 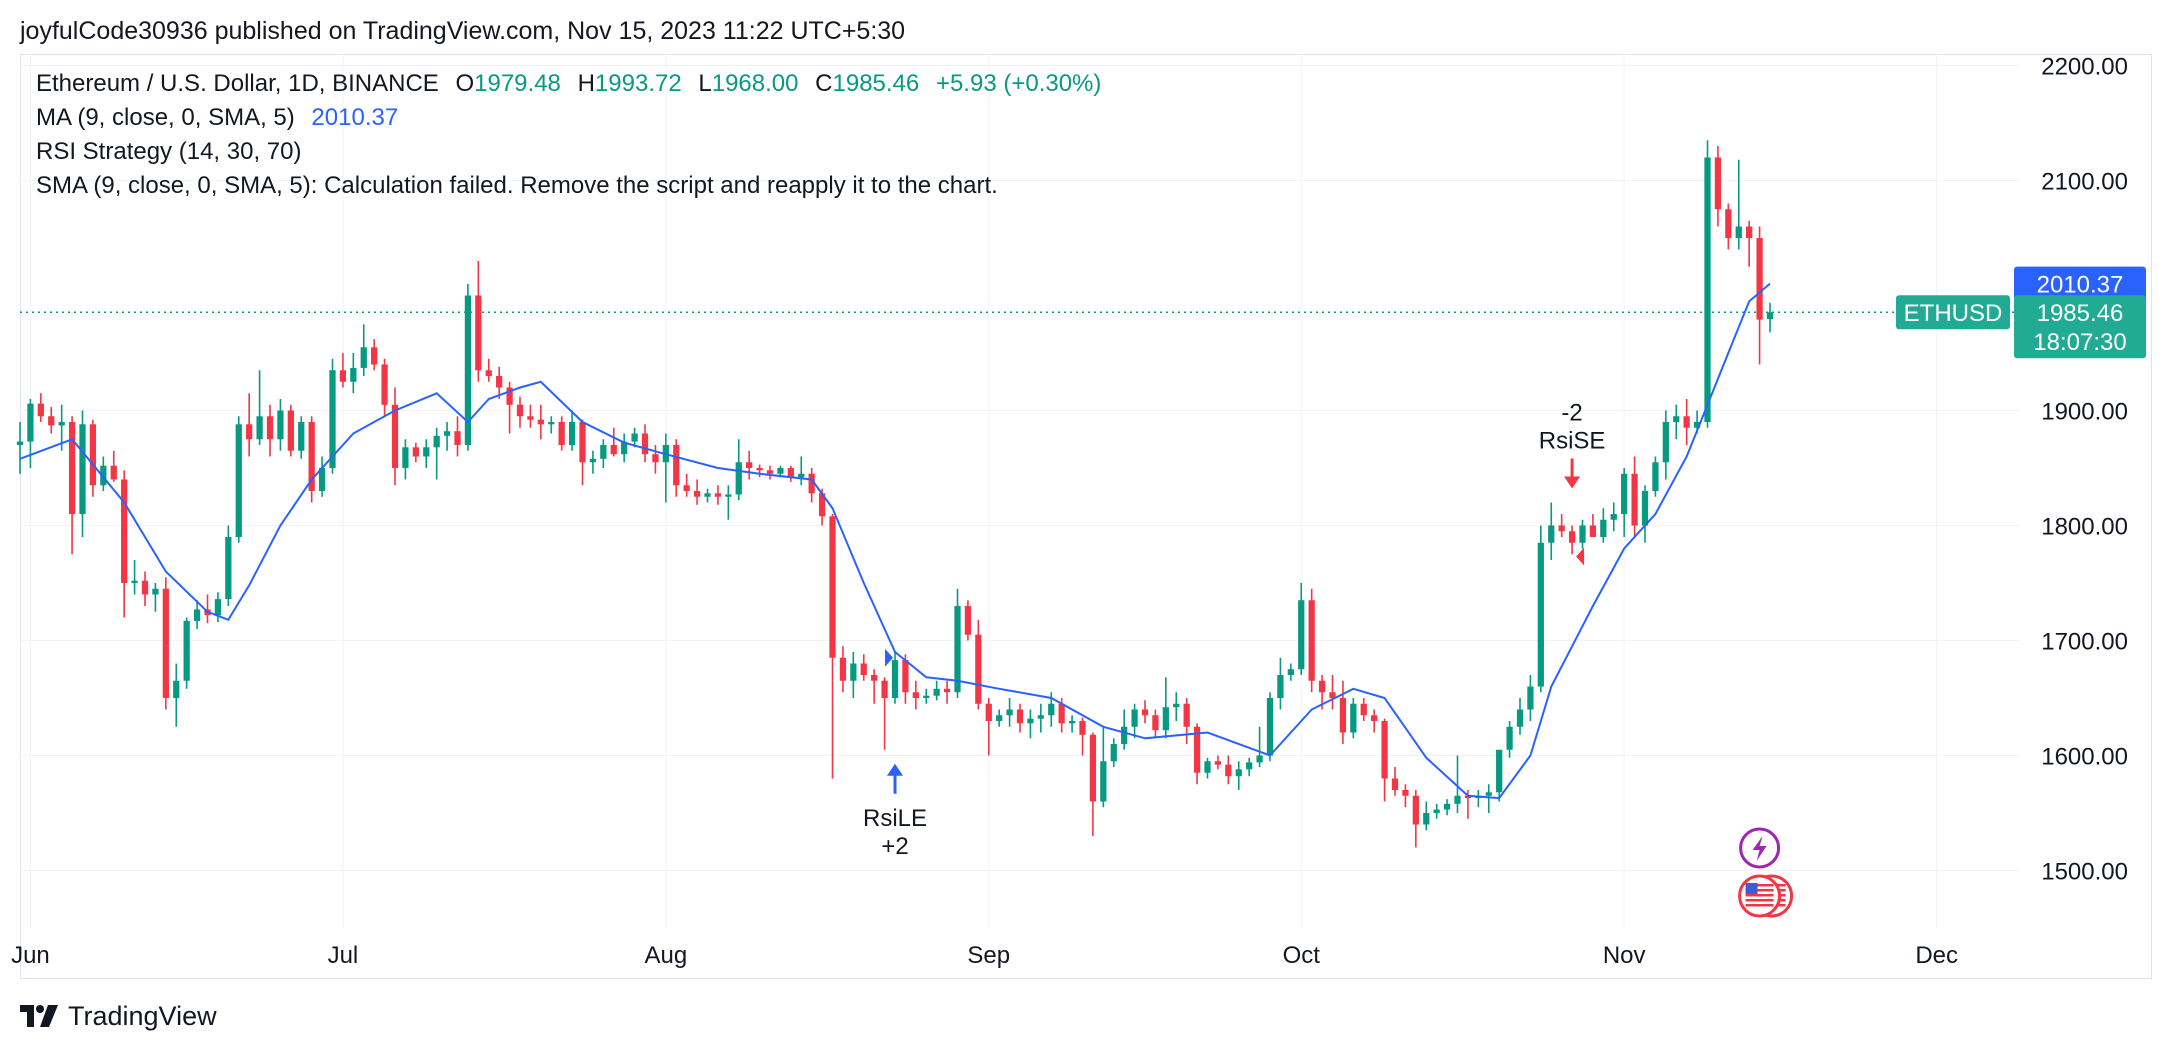 What do you see at coordinates (2084, 757) in the screenshot?
I see `y-tick-label: 1600.00` at bounding box center [2084, 757].